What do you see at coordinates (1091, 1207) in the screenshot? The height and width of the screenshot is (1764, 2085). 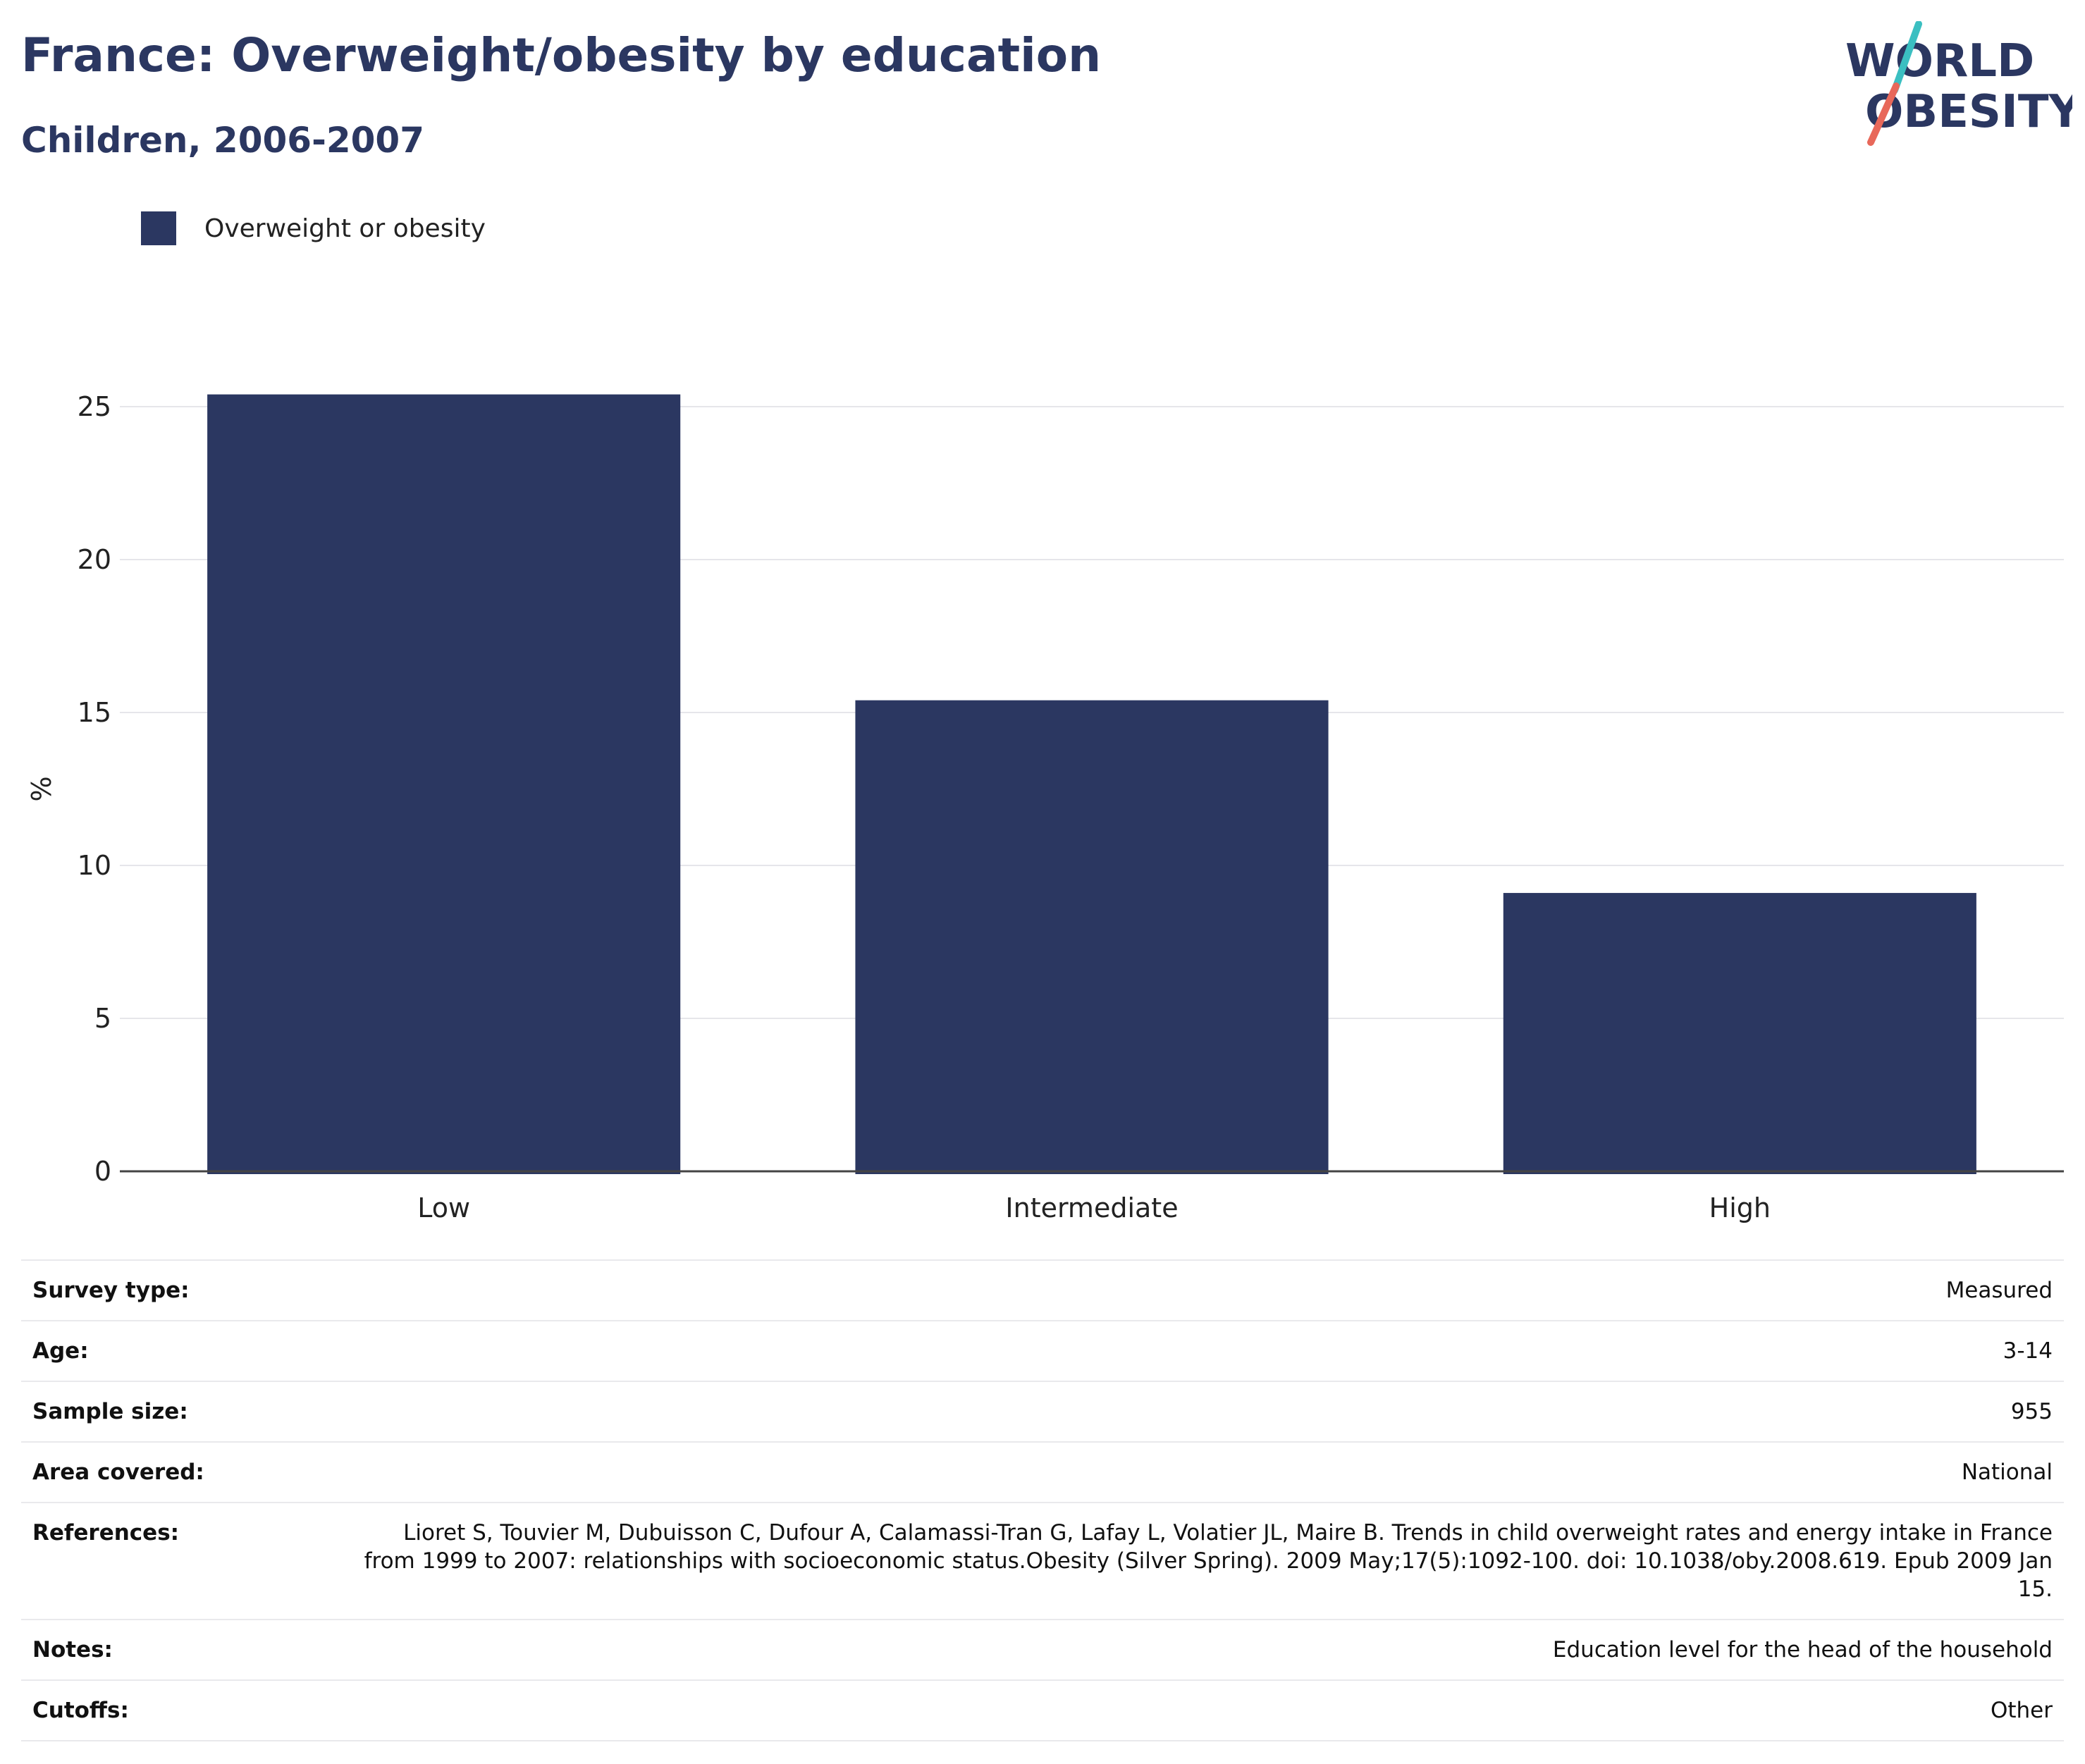 I see `x-tick-label: Intermediate` at bounding box center [1091, 1207].